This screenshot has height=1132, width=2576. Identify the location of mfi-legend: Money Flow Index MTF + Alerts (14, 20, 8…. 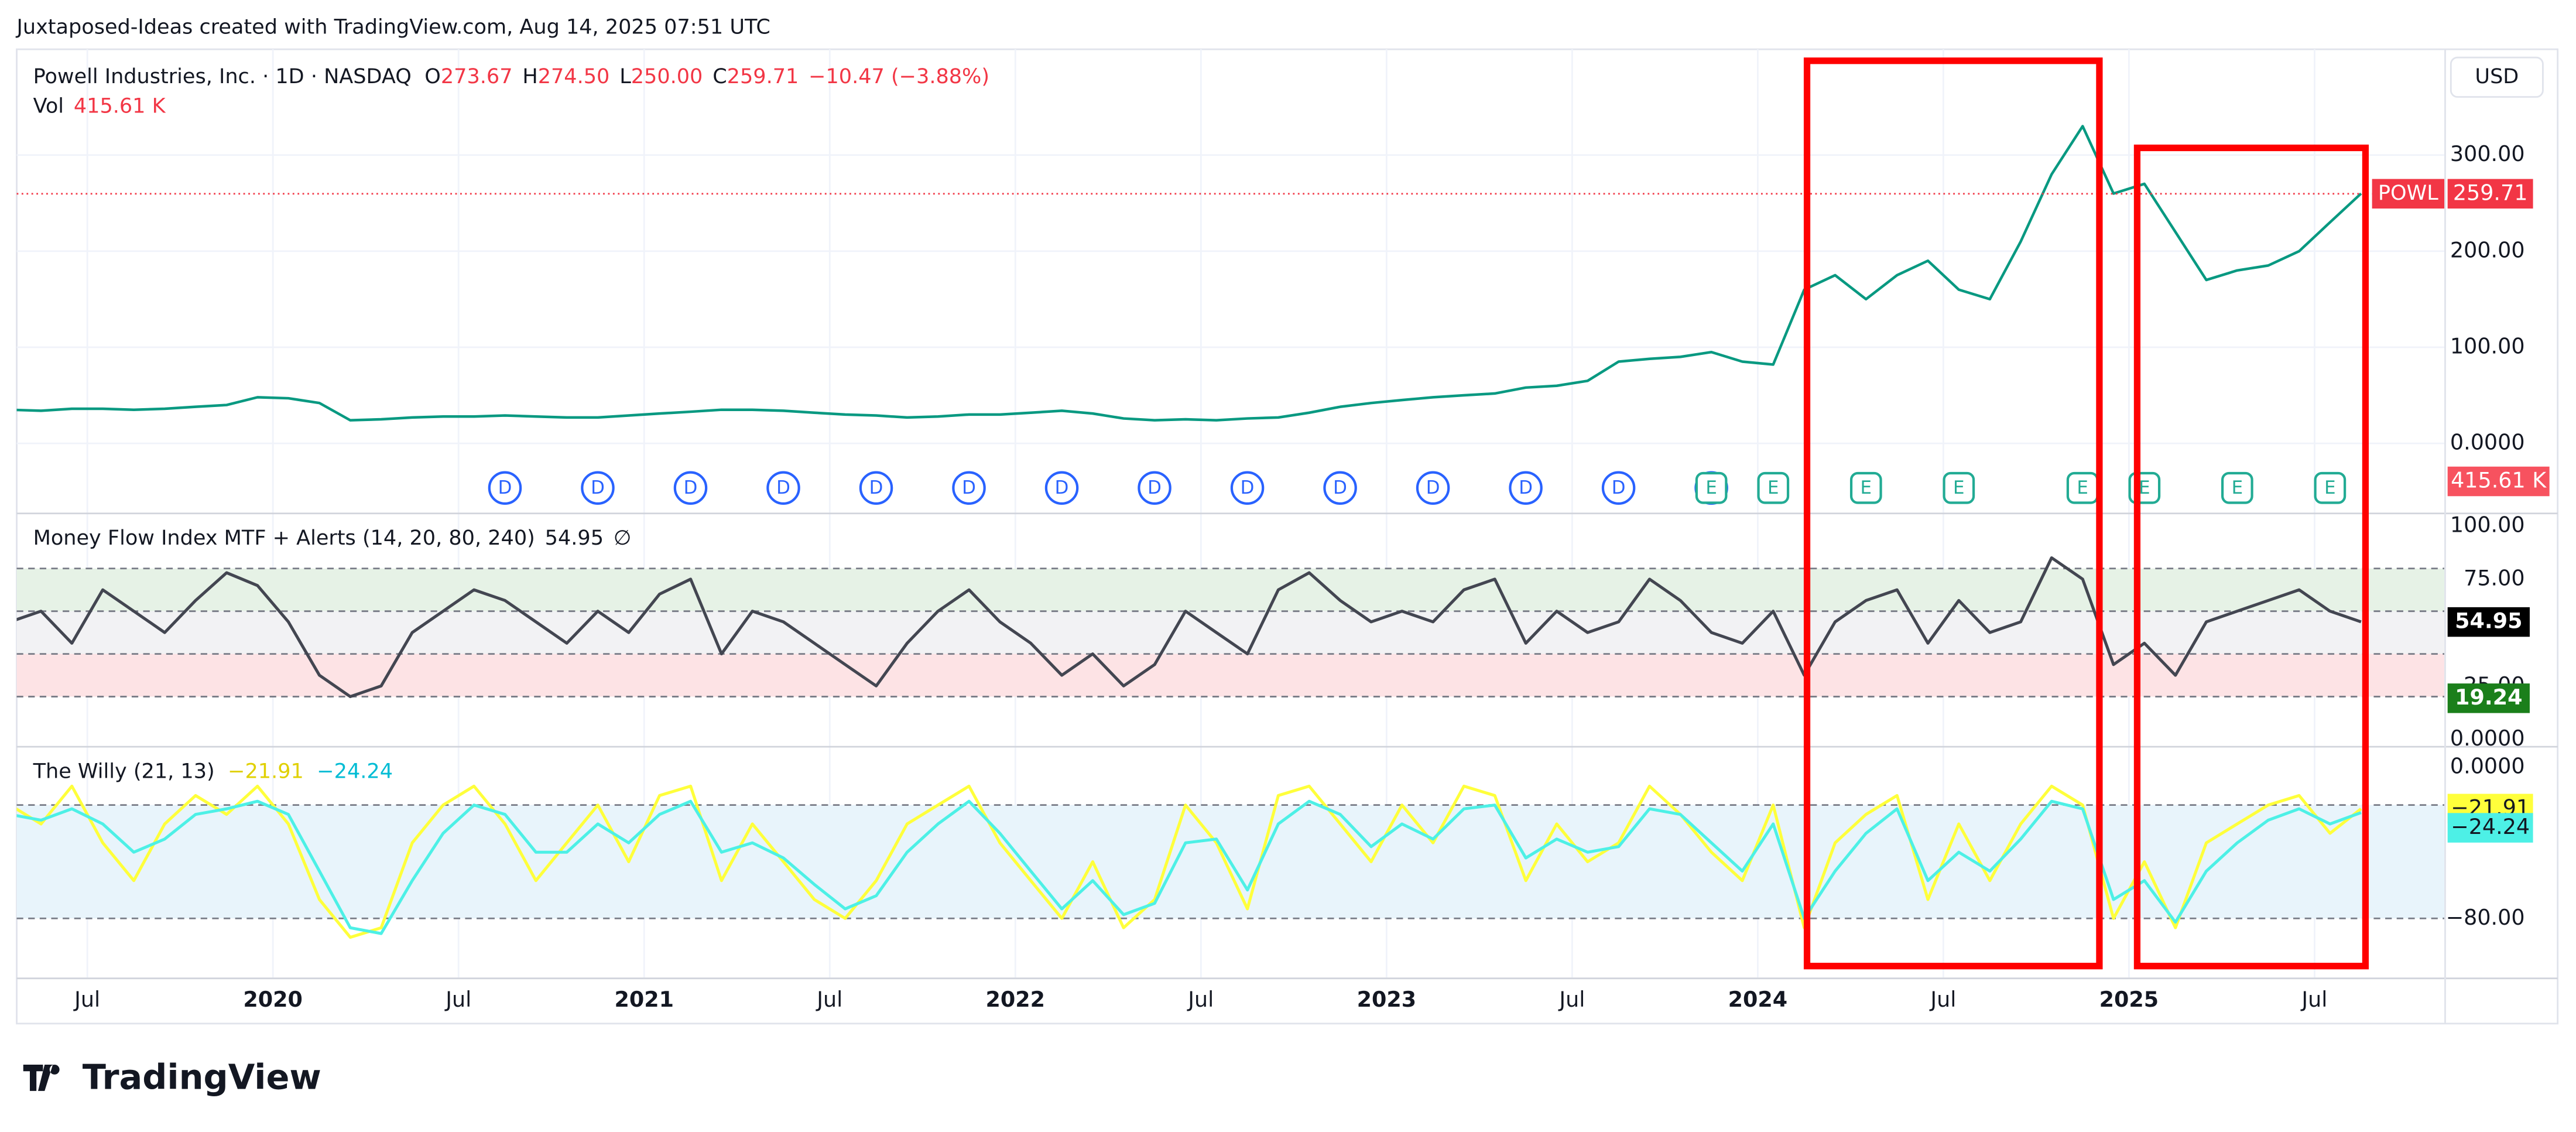
(332, 538).